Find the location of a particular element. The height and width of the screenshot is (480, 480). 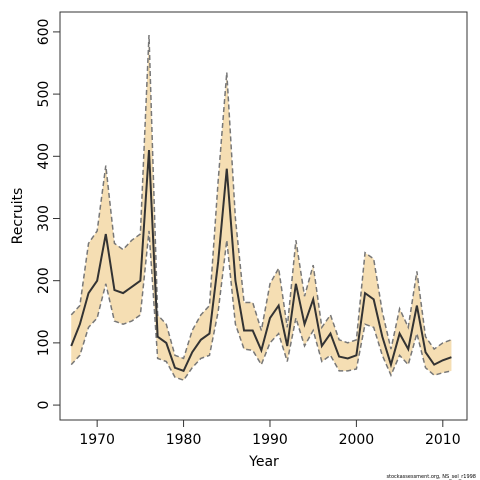

y-tick-label: 200 is located at coordinates (44, 280).